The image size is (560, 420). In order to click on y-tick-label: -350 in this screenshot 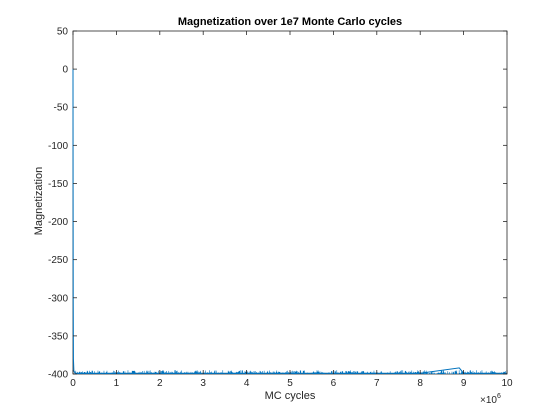, I will do `click(58, 336)`.